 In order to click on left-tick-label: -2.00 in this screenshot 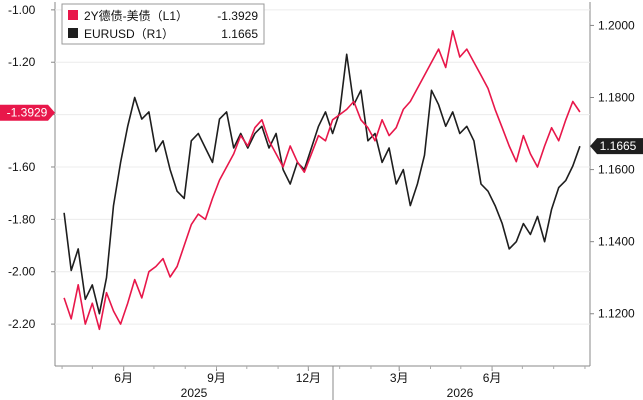, I will do `click(22, 272)`.